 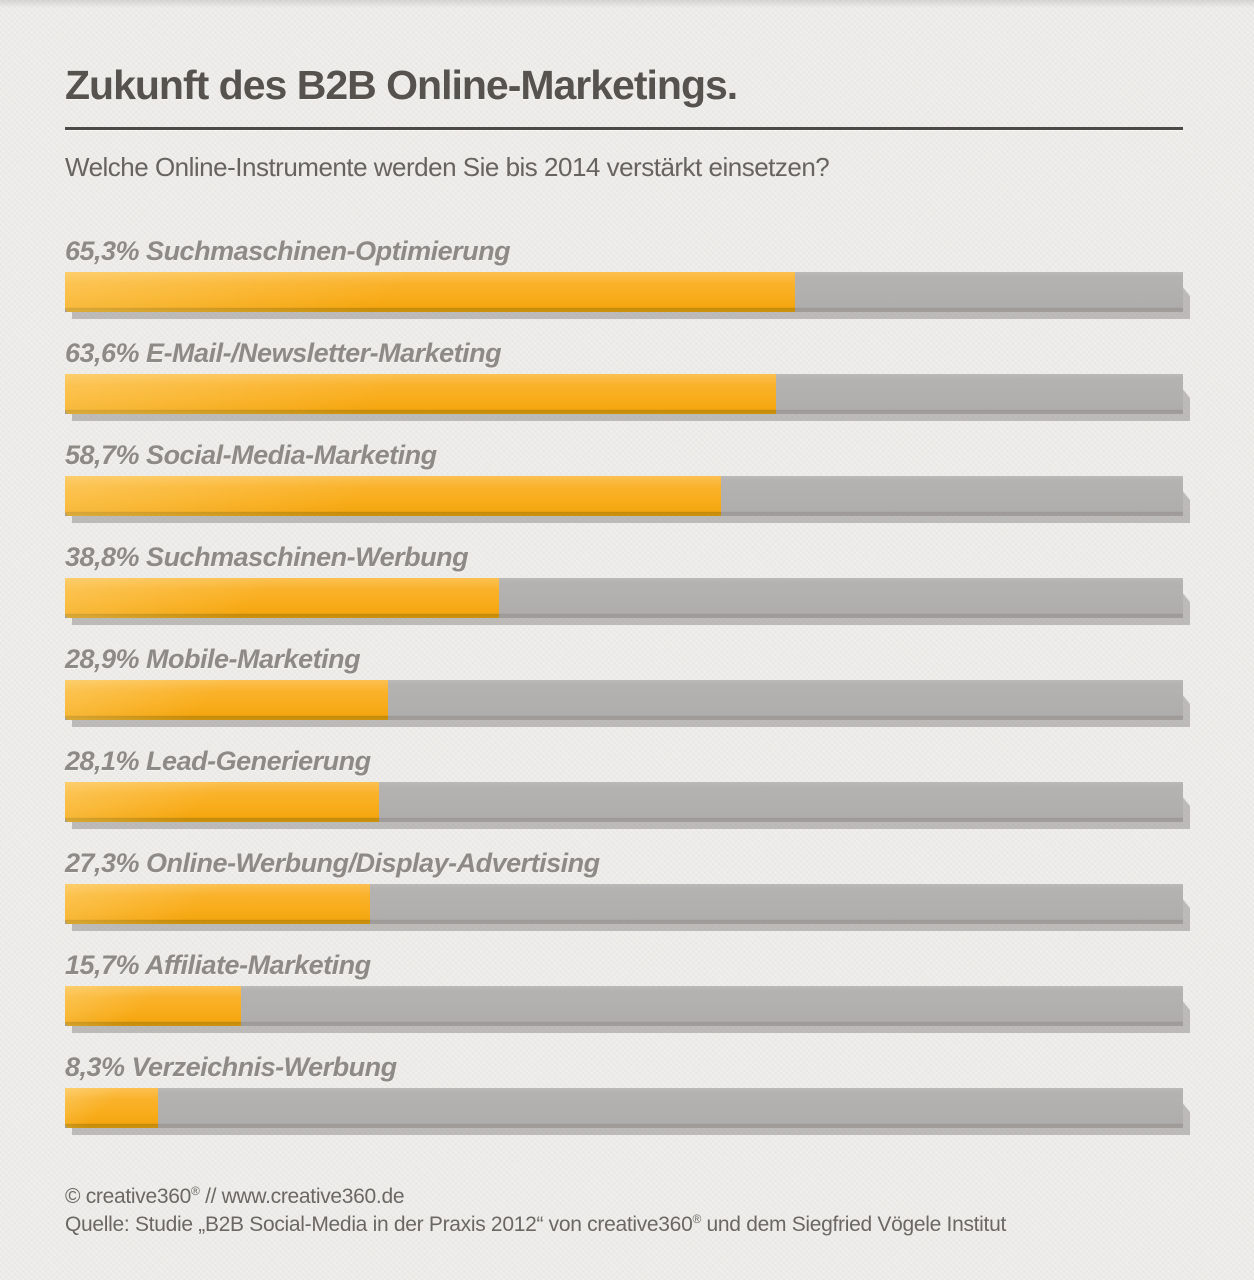 What do you see at coordinates (213, 659) in the screenshot?
I see `bar-label: 28,9% Mobile-Marketing` at bounding box center [213, 659].